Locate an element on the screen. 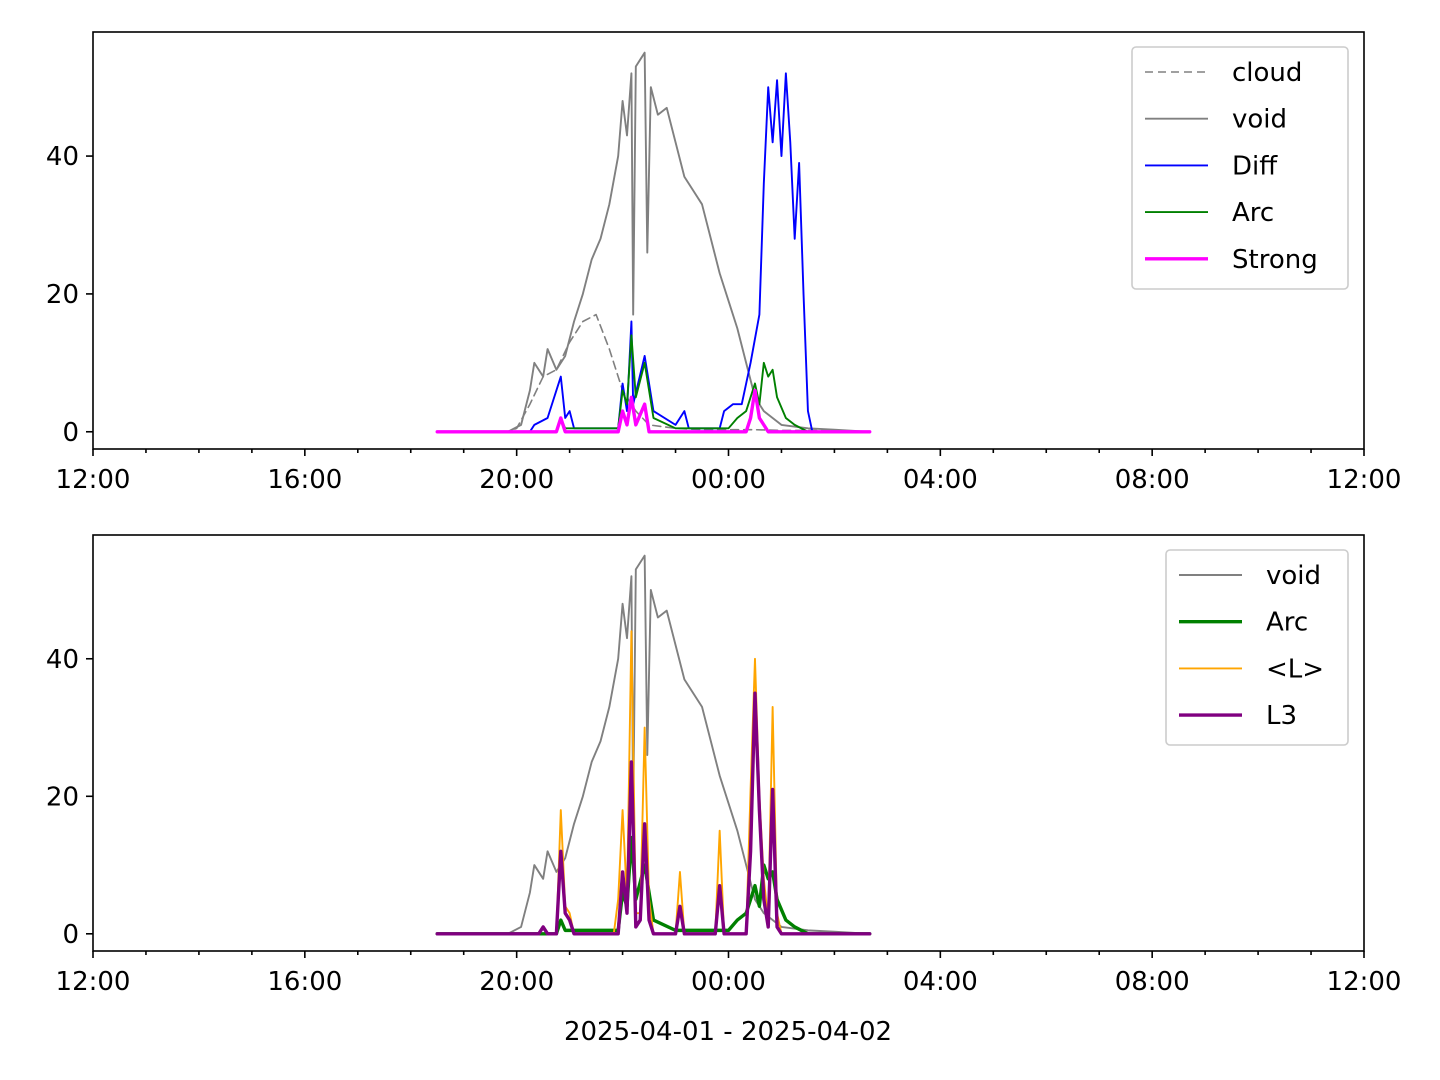  bottom-x-tick-label: 04:00 is located at coordinates (940, 982).